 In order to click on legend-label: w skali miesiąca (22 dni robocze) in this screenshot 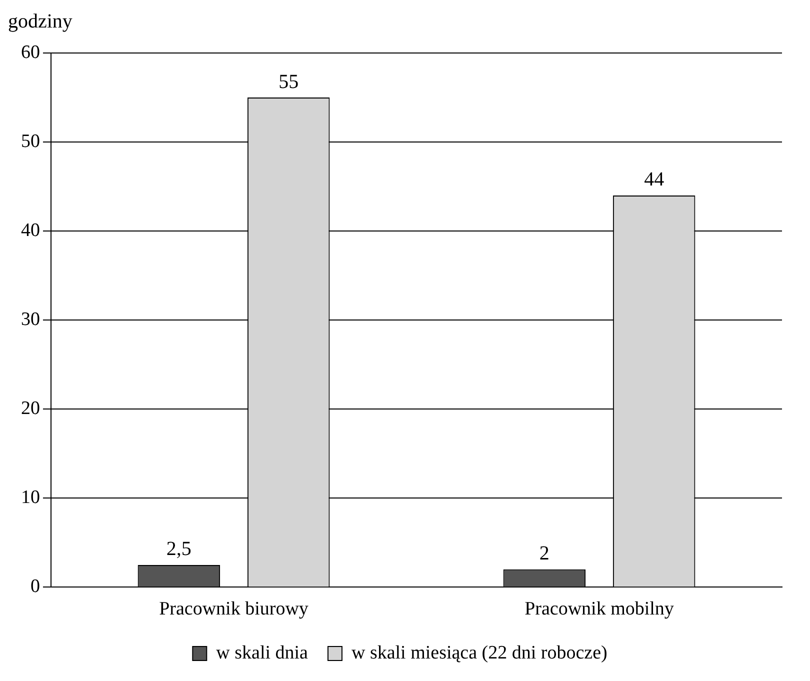, I will do `click(479, 653)`.